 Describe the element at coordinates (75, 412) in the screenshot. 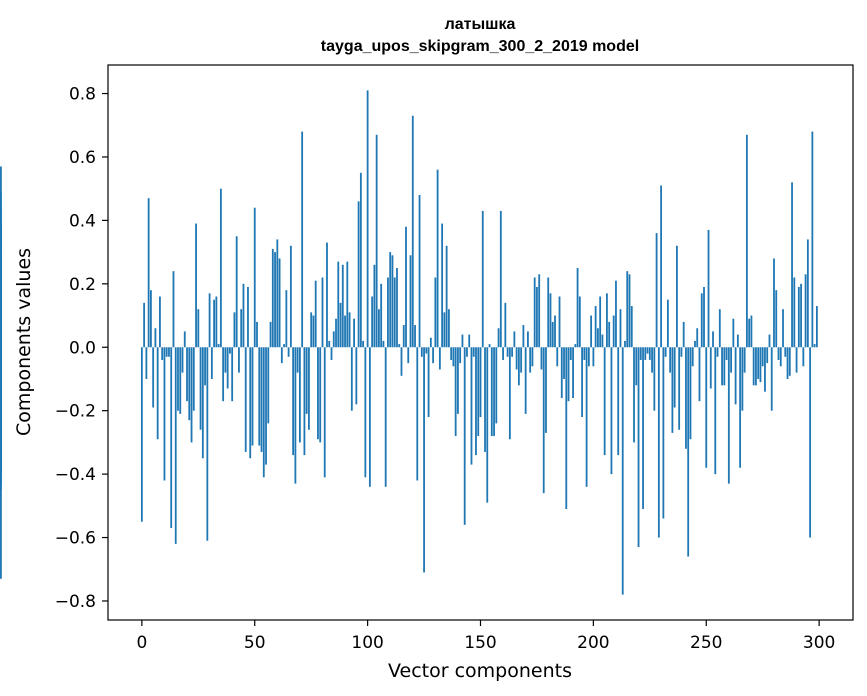

I see `y-tick-label: −0.2` at that location.